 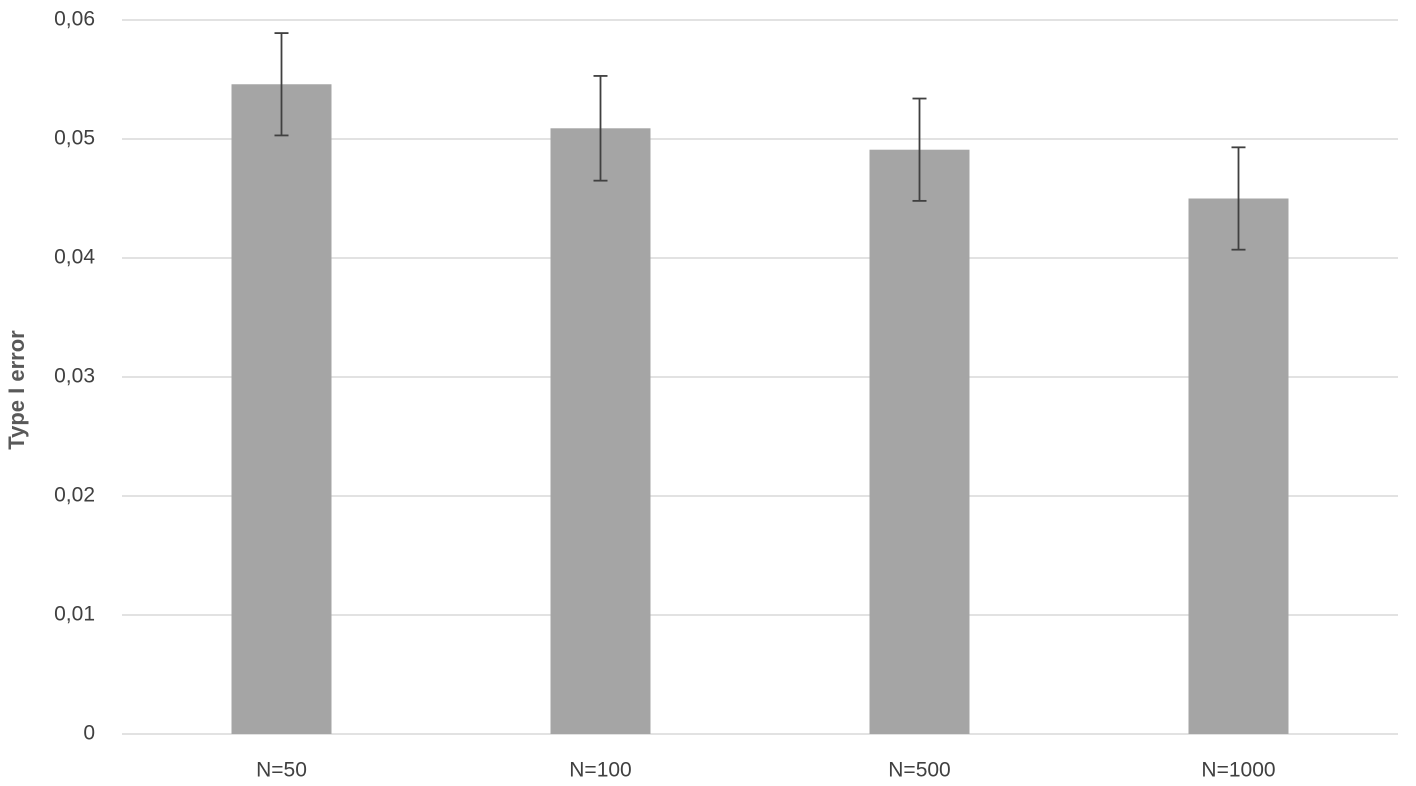 What do you see at coordinates (281, 770) in the screenshot?
I see `x-tick-label: N=50` at bounding box center [281, 770].